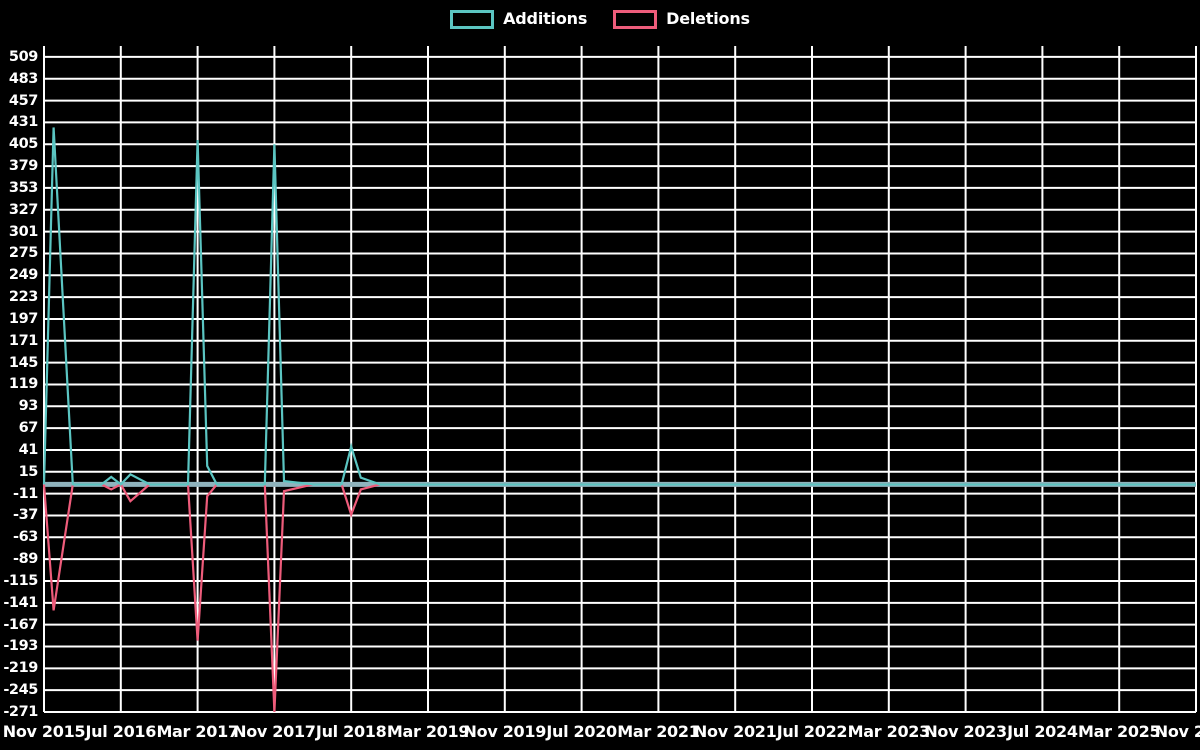  Describe the element at coordinates (23, 209) in the screenshot. I see `y-tick-label: 327` at that location.